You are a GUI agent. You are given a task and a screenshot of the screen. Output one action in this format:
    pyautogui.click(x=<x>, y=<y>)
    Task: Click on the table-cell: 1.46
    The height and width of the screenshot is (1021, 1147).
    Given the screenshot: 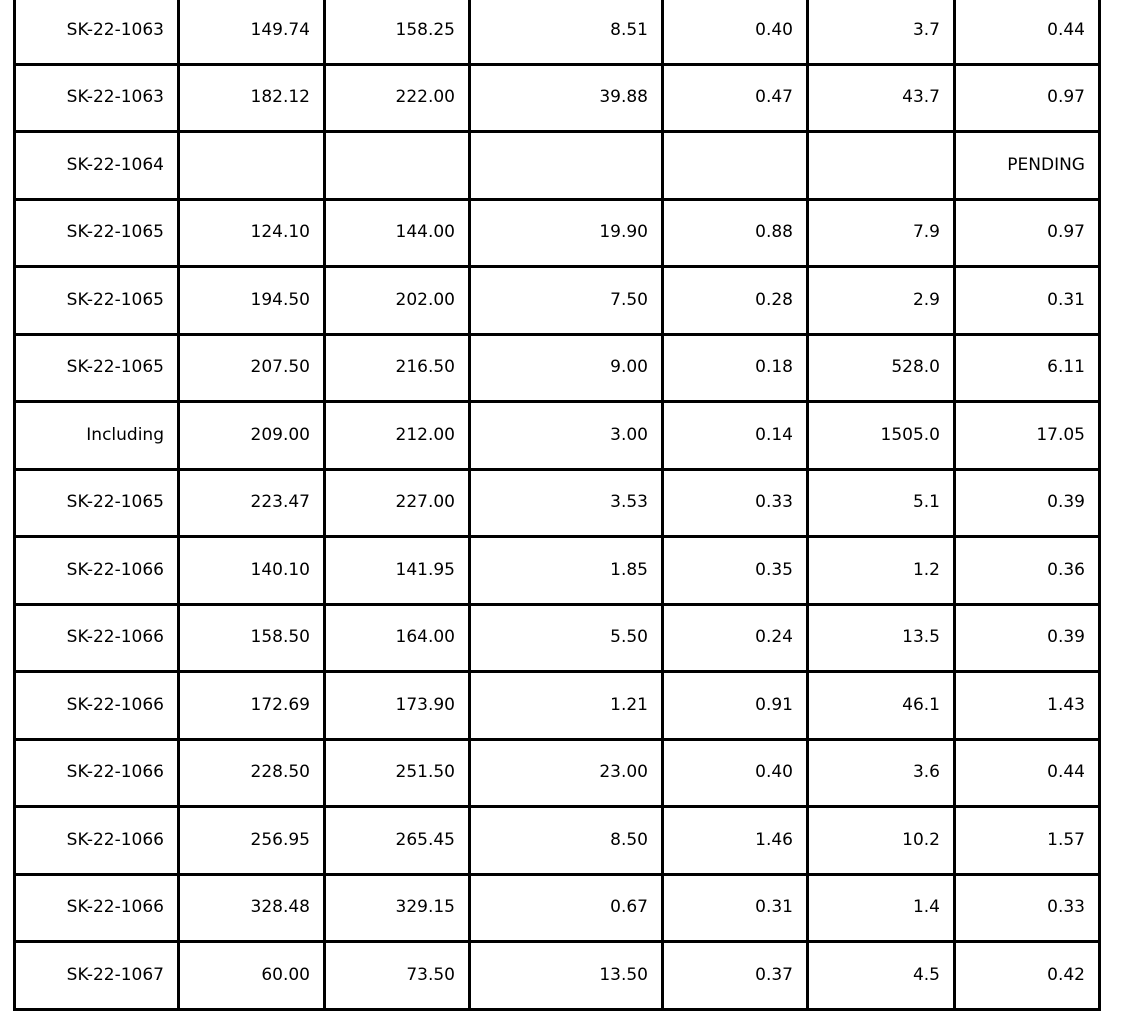 What is the action you would take?
    pyautogui.click(x=735, y=840)
    